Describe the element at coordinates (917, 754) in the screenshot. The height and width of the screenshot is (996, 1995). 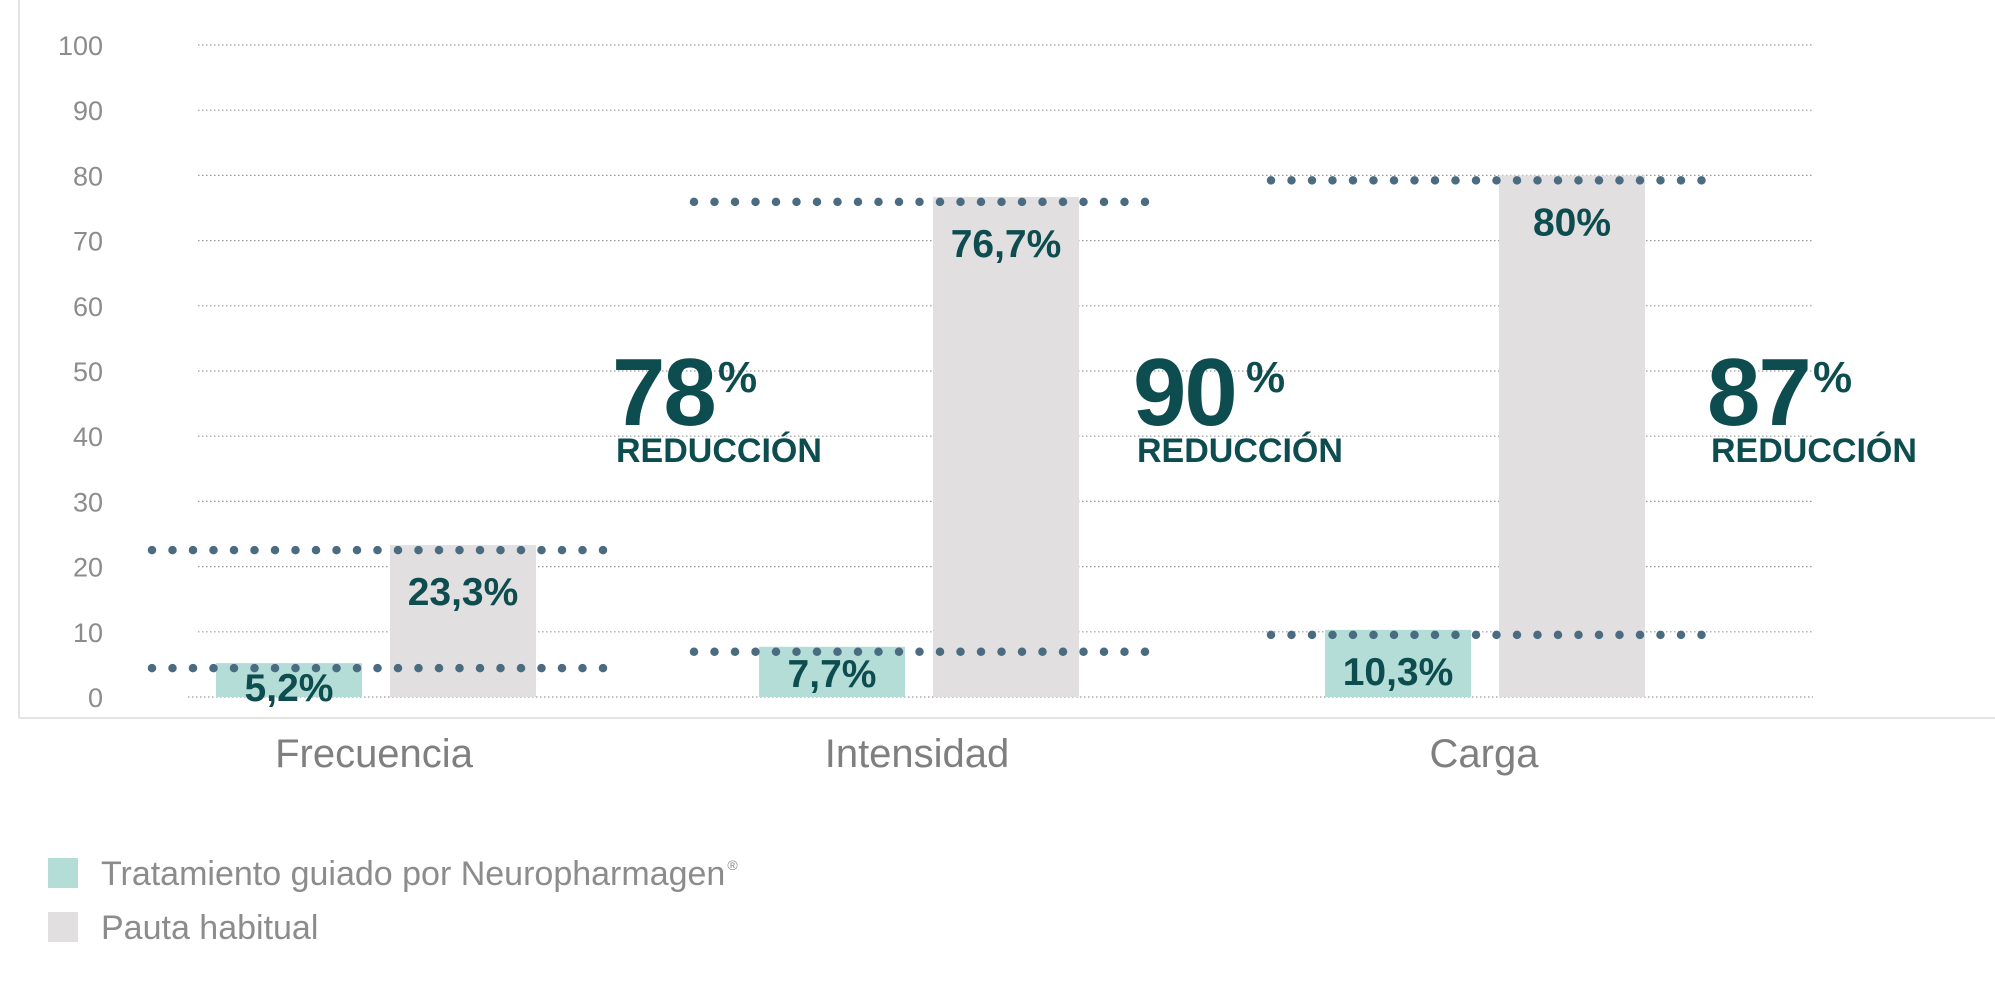
I see `x-category-label: Intensidad` at that location.